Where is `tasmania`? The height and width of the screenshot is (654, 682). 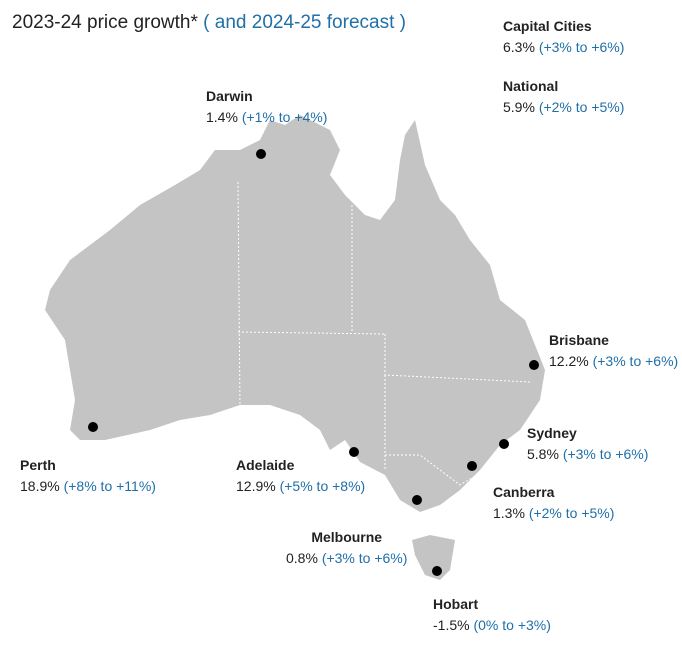 tasmania is located at coordinates (433, 557).